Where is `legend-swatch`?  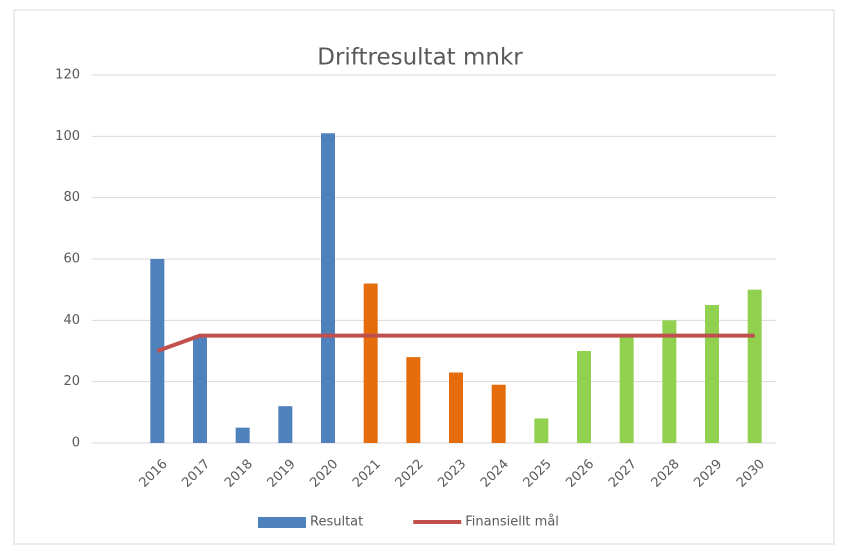
legend-swatch is located at coordinates (282, 522).